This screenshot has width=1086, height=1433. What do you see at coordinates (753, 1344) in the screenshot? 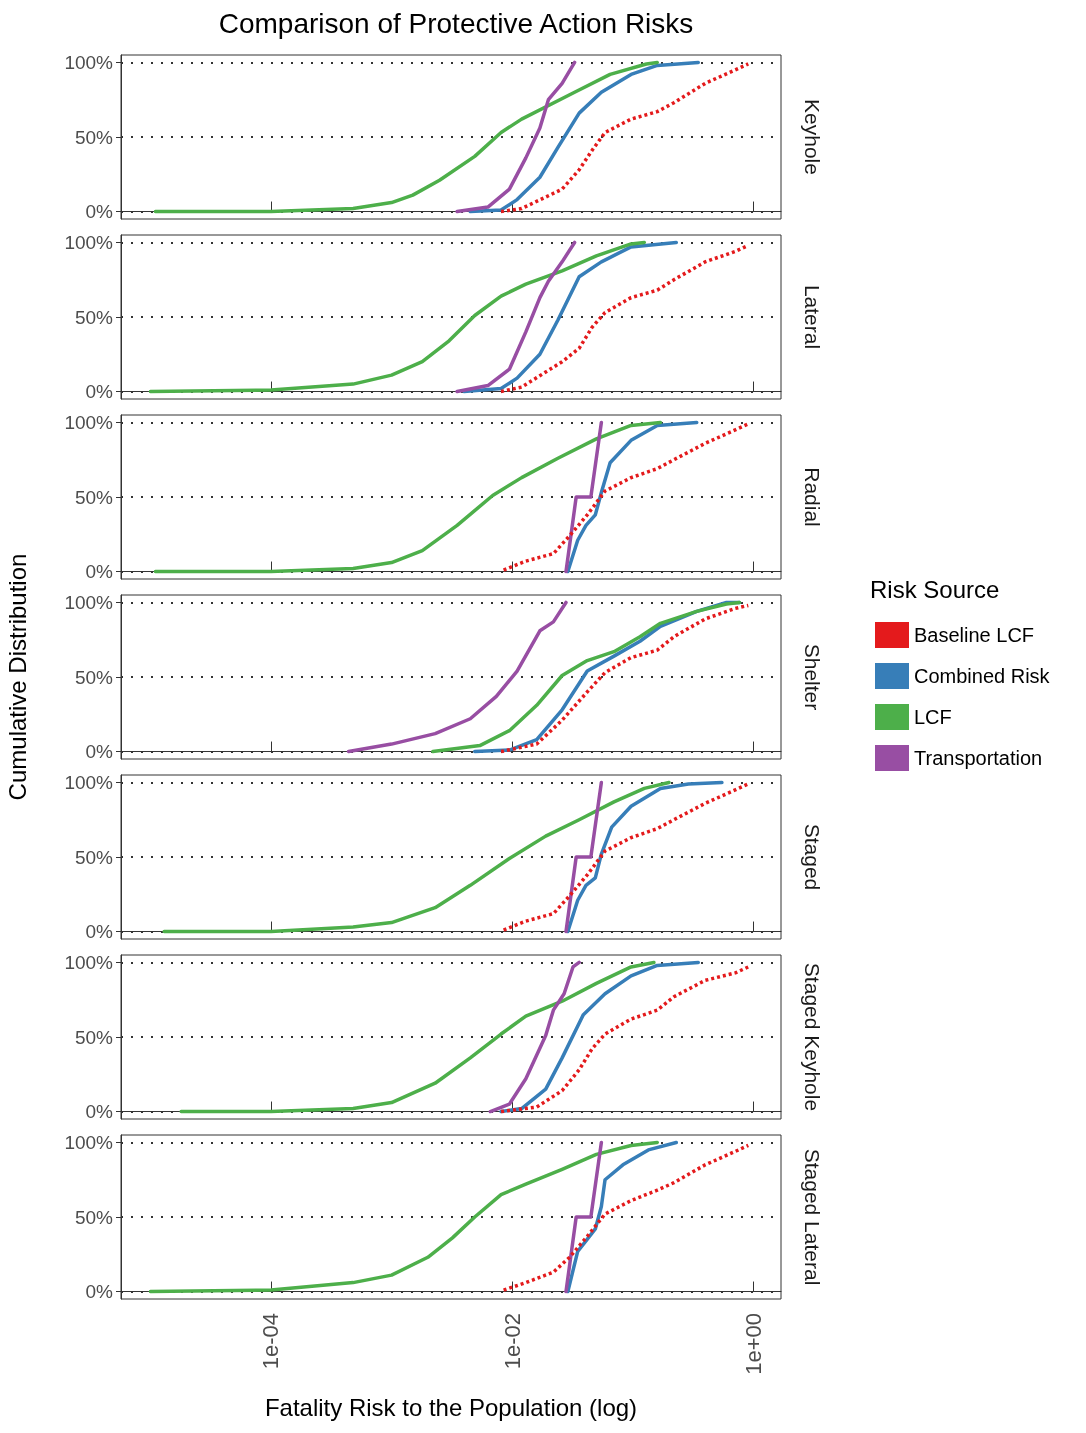
I see `x-tick-label: 1e+00` at bounding box center [753, 1344].